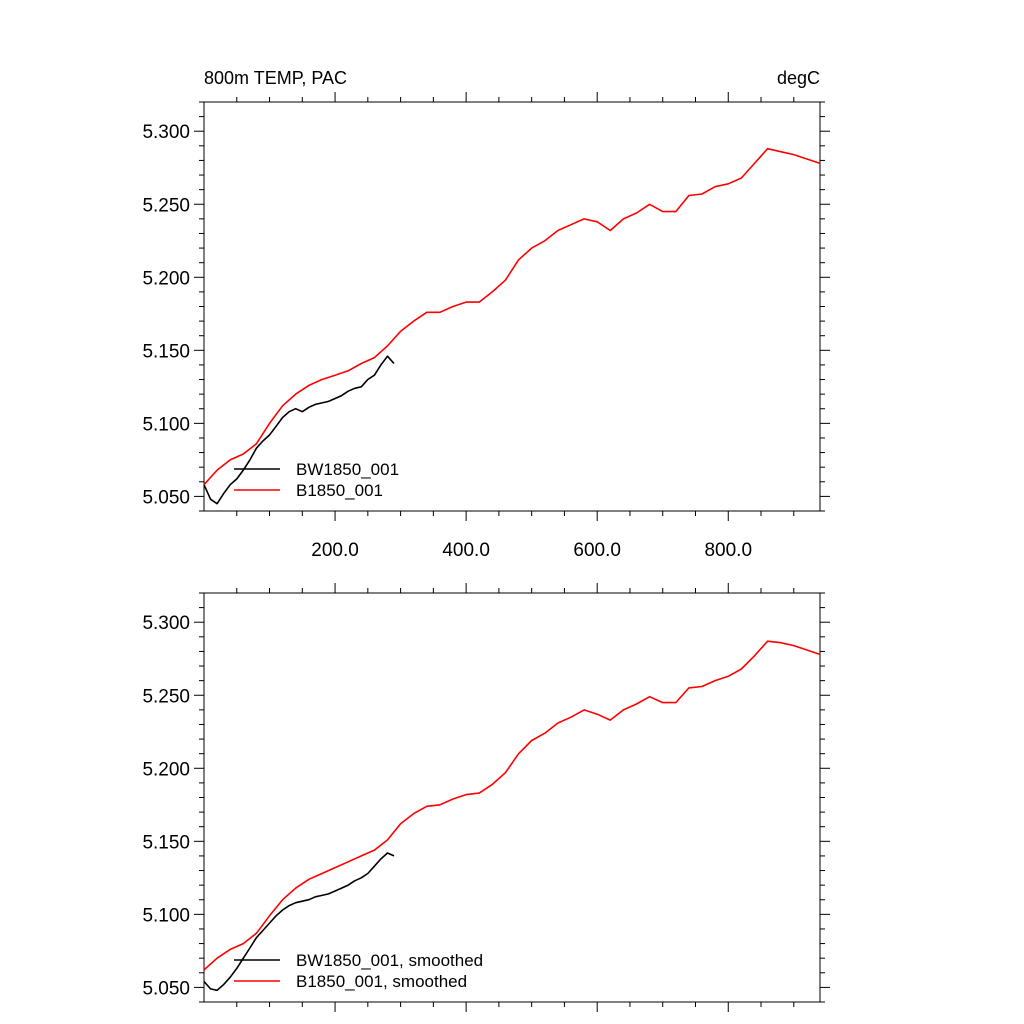 The width and height of the screenshot is (1024, 1024). I want to click on legend-label: B1850_001, smoothed, so click(381, 981).